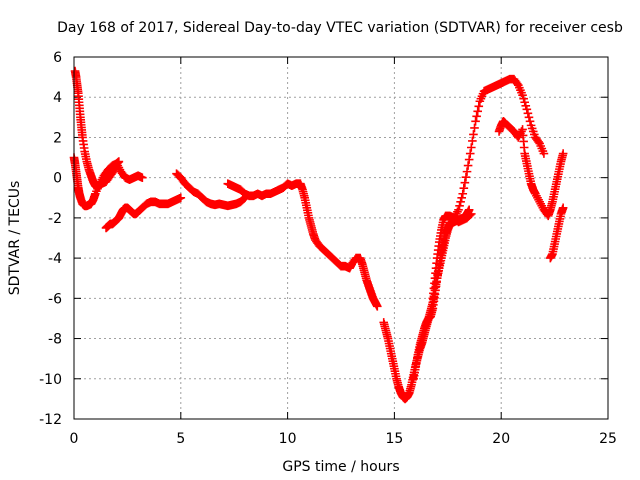 The width and height of the screenshot is (640, 480). Describe the element at coordinates (340, 467) in the screenshot. I see `x-axis-label: GPS time / hours` at that location.